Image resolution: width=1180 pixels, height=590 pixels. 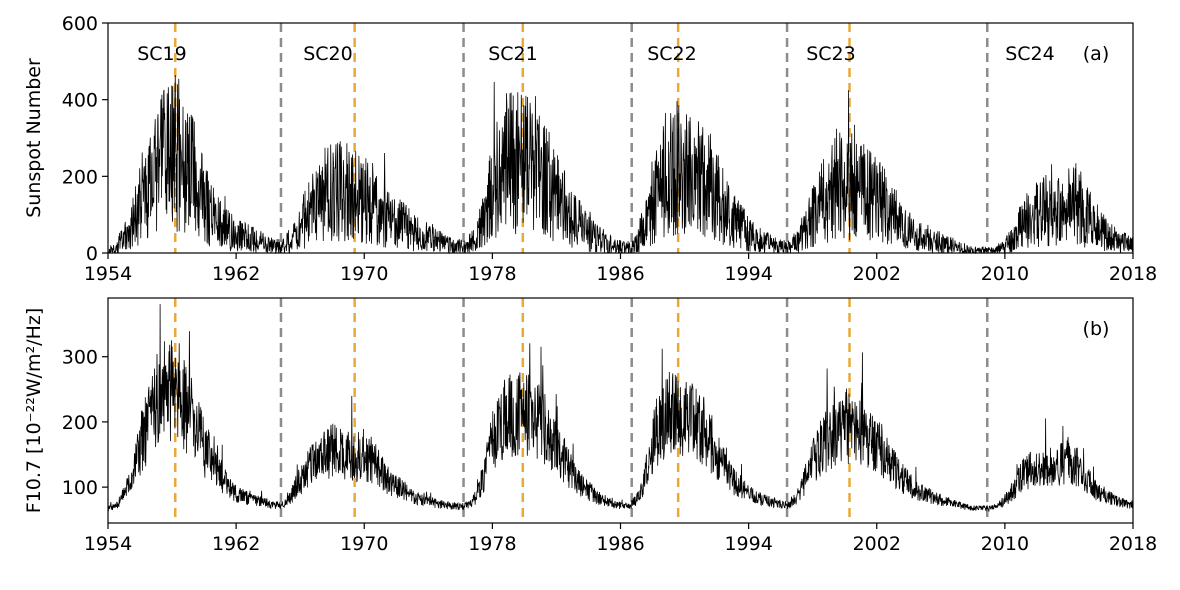 What do you see at coordinates (328, 54) in the screenshot?
I see `cycle-label: SC20` at bounding box center [328, 54].